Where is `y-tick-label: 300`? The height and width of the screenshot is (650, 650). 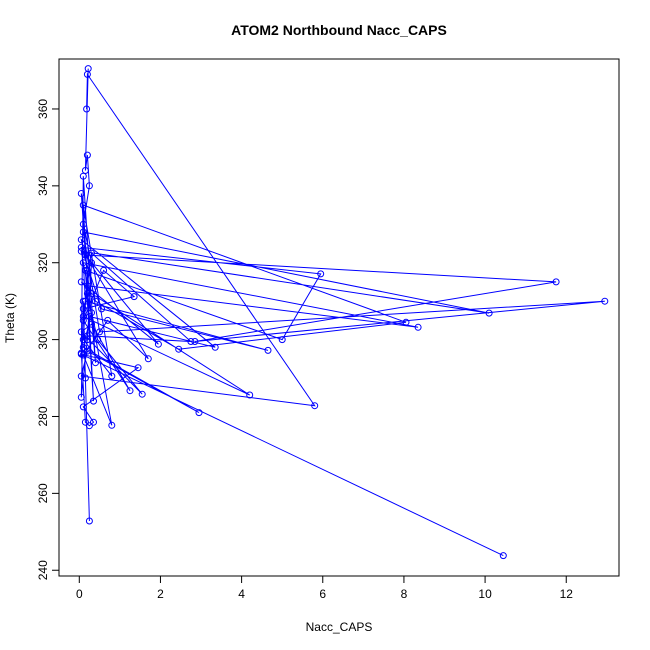
y-tick-label: 300 is located at coordinates (43, 339).